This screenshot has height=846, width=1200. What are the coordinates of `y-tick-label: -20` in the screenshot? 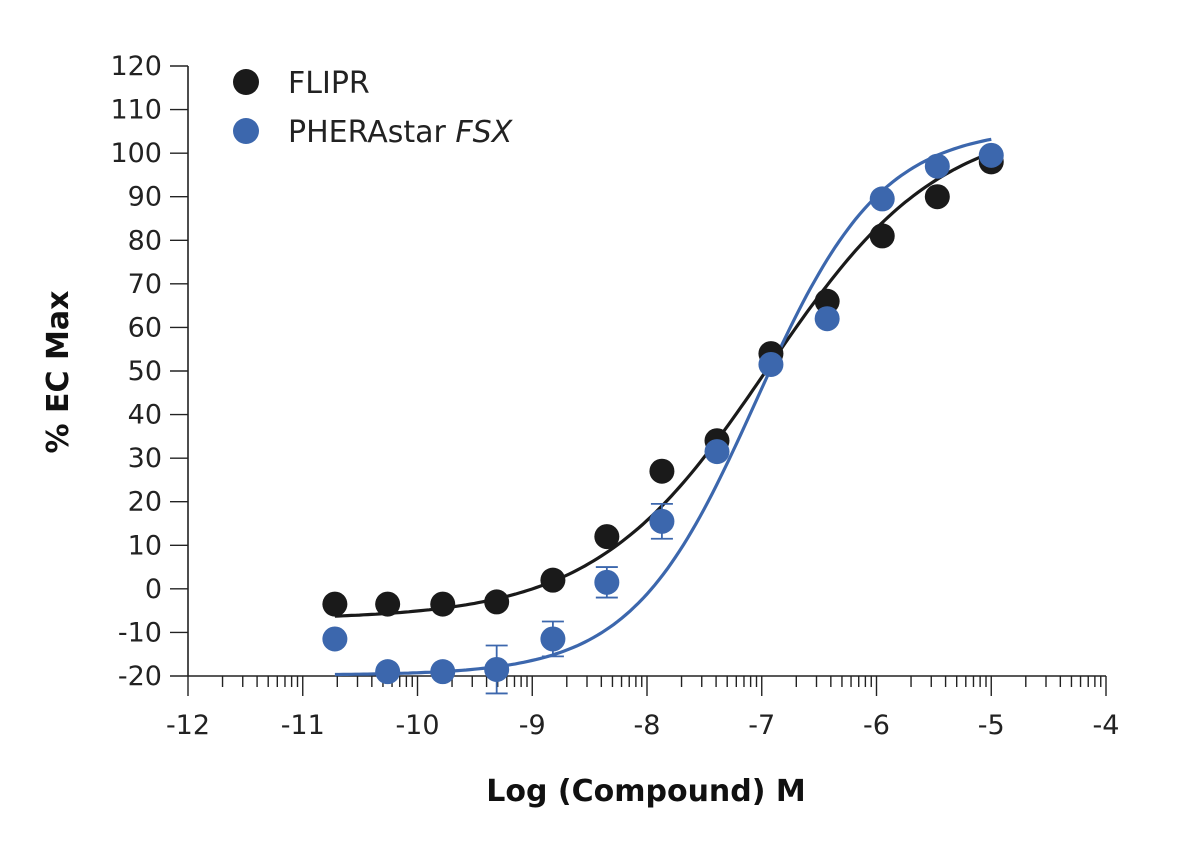 It's located at (140, 676).